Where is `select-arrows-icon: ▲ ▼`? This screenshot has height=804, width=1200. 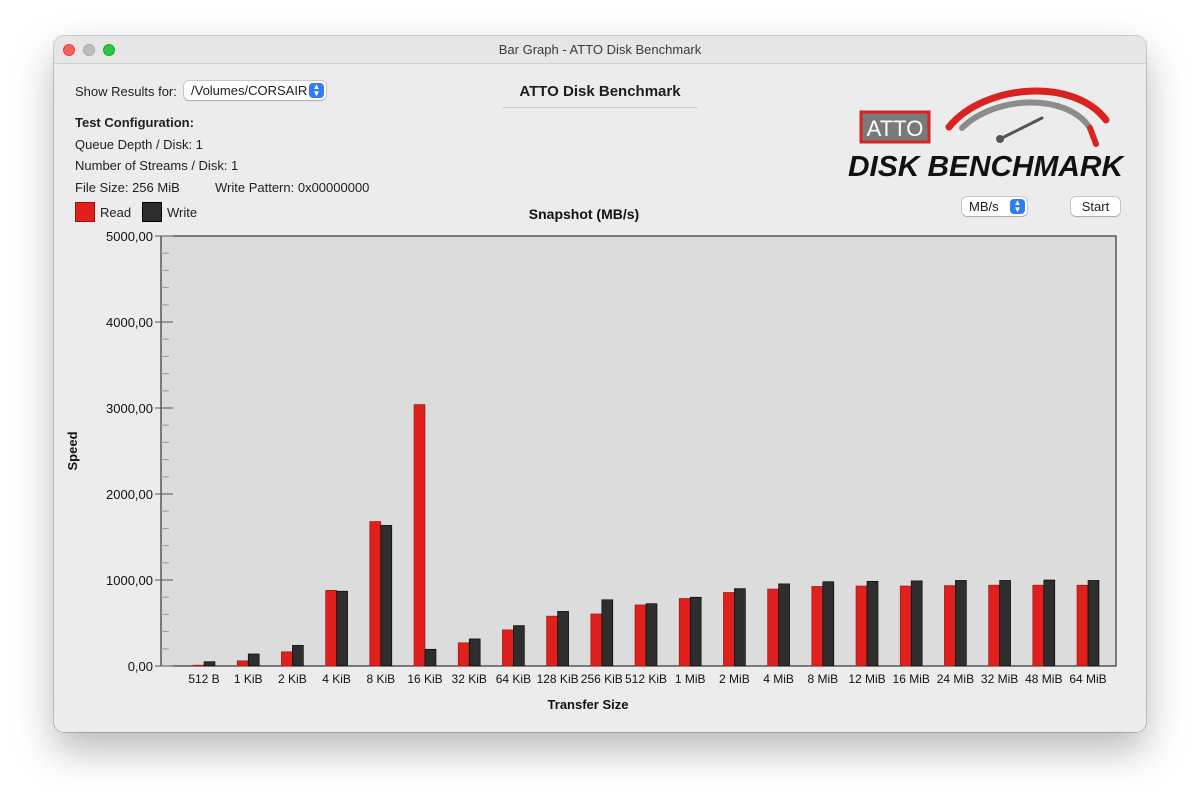 select-arrows-icon: ▲ ▼ is located at coordinates (1017, 206).